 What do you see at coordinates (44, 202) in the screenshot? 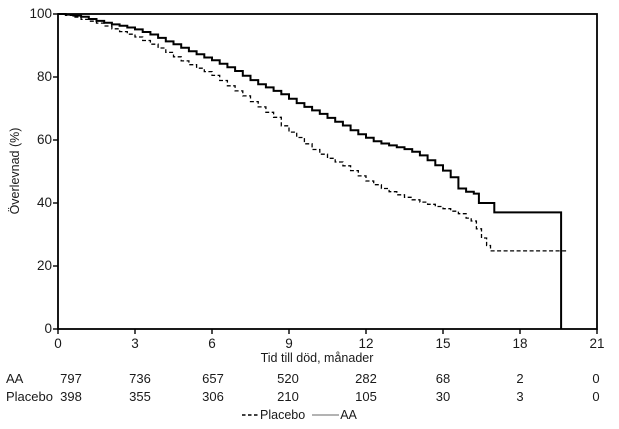
I see `y-tick-label: 40` at bounding box center [44, 202].